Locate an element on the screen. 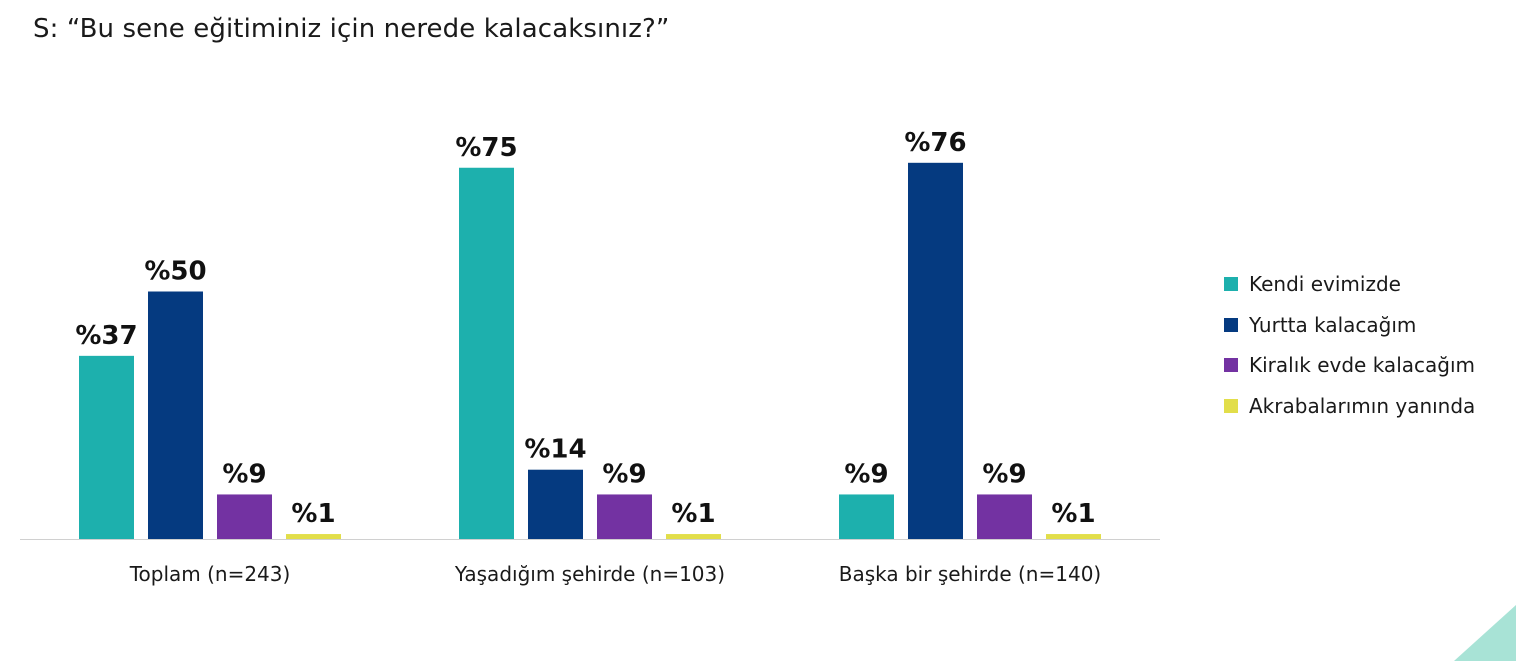  bar-value-label: %76 is located at coordinates (935, 143).